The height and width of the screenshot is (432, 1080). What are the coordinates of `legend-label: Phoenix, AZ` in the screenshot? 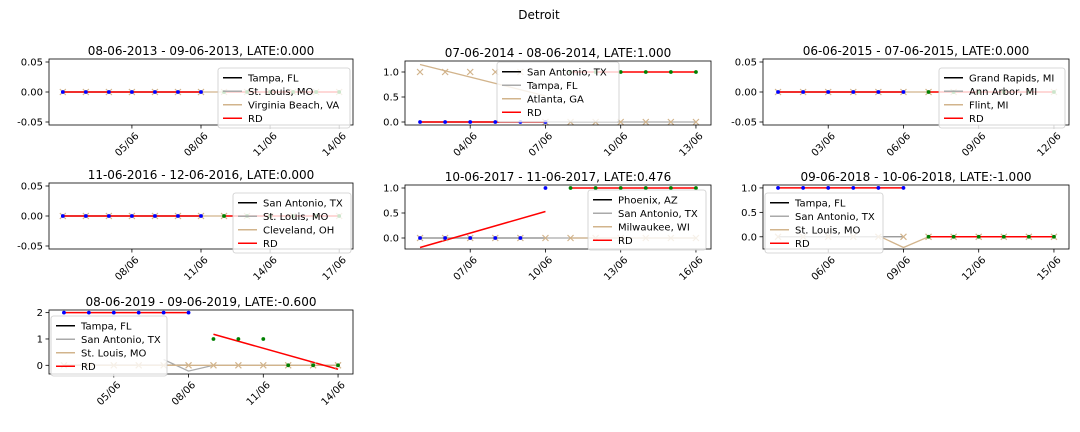 It's located at (648, 200).